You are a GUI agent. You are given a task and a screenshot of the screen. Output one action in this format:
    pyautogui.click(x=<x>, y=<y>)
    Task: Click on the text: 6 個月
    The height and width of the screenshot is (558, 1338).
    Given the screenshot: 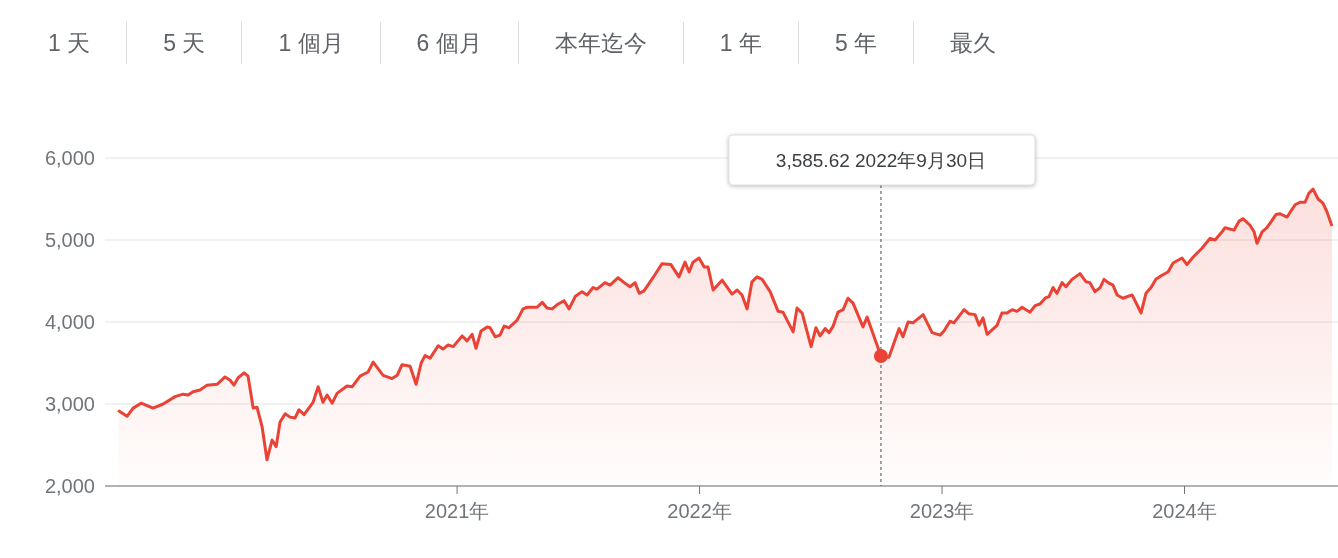 What is the action you would take?
    pyautogui.click(x=449, y=43)
    